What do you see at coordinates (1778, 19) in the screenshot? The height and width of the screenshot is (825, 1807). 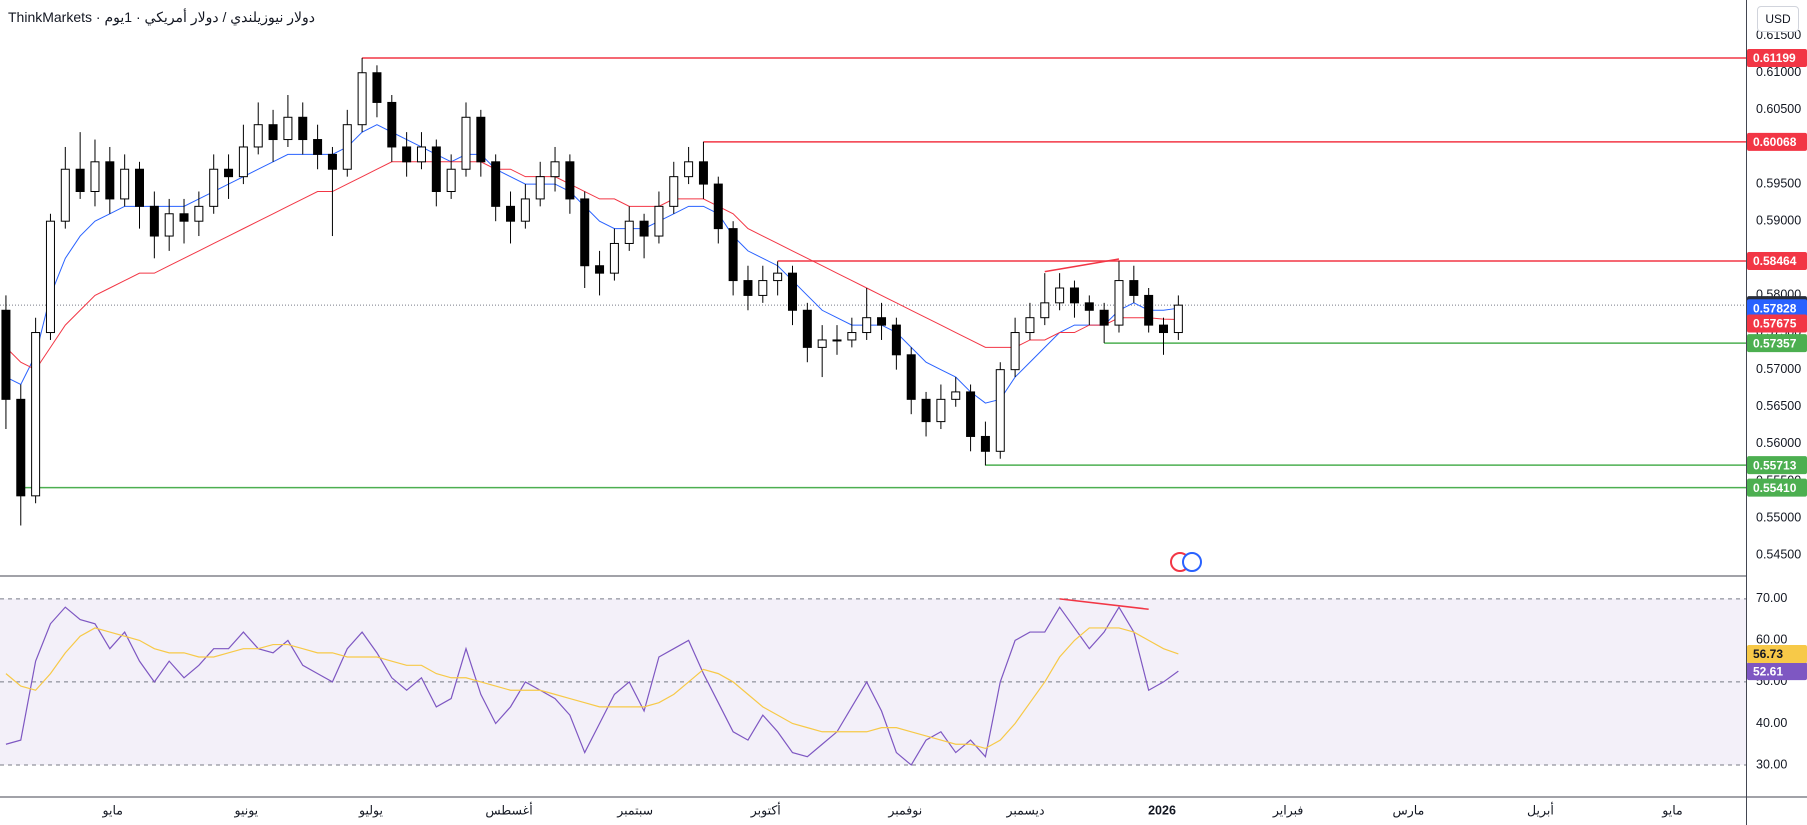 I see `currency-button: USD` at bounding box center [1778, 19].